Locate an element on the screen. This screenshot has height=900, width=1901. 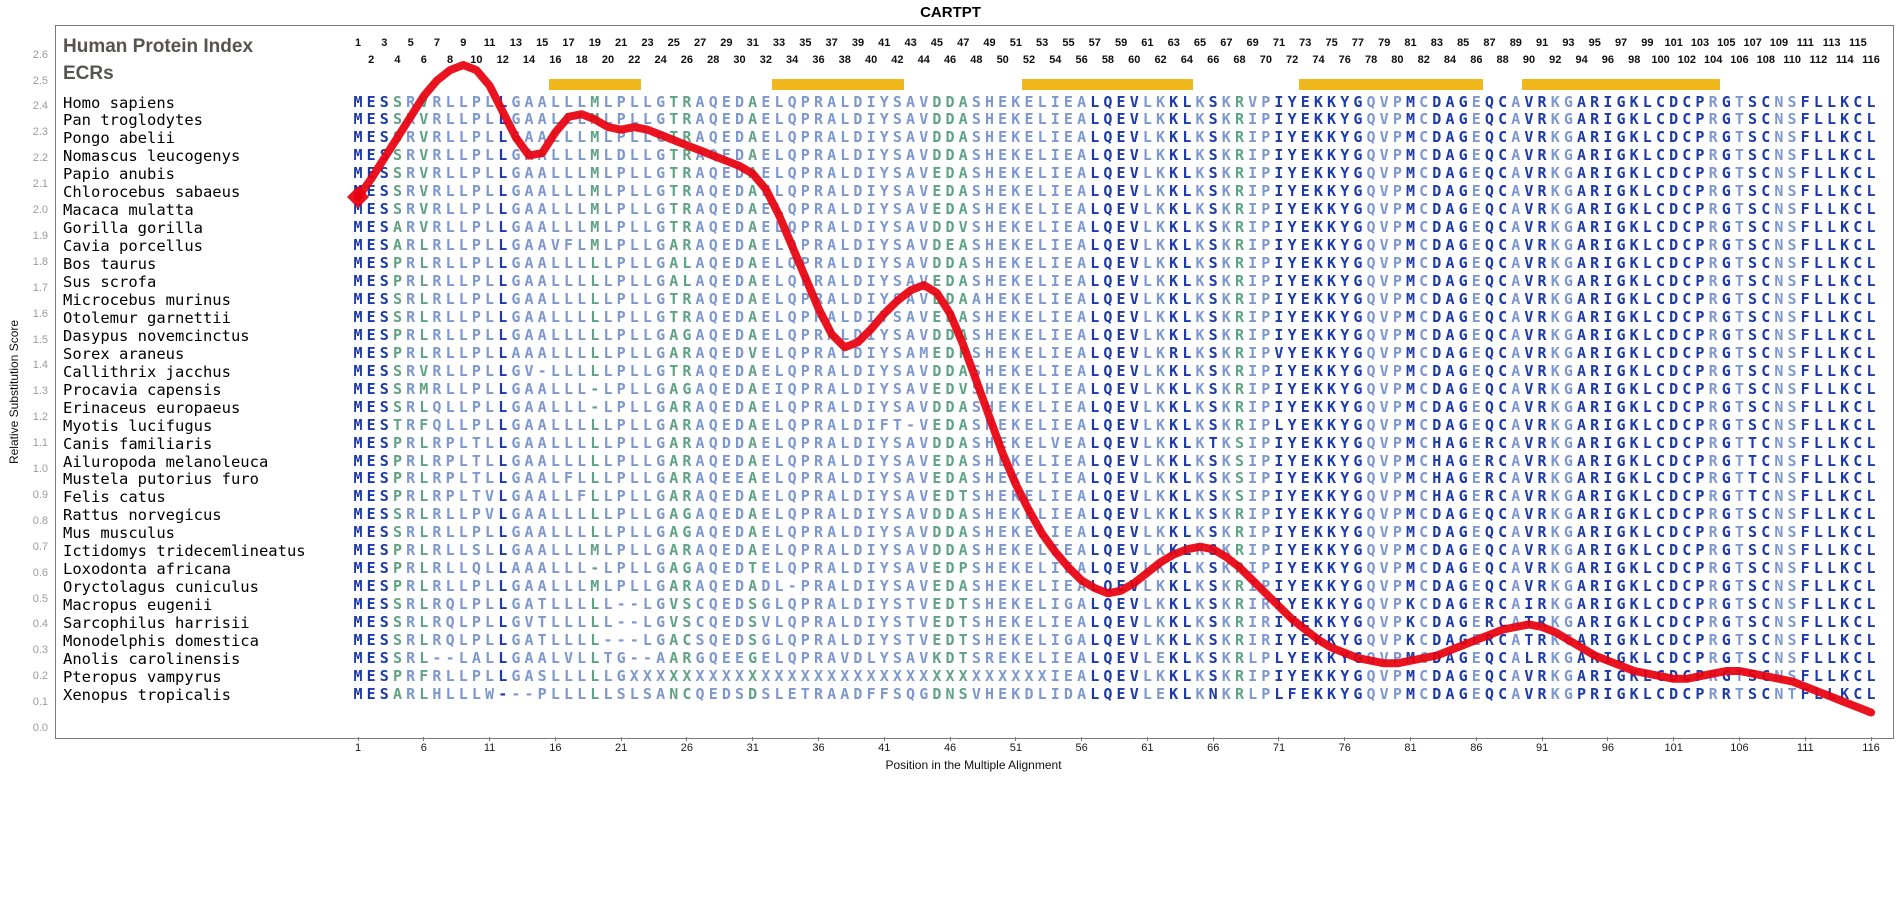
x-axis-tick-label: 106 is located at coordinates (1739, 748).